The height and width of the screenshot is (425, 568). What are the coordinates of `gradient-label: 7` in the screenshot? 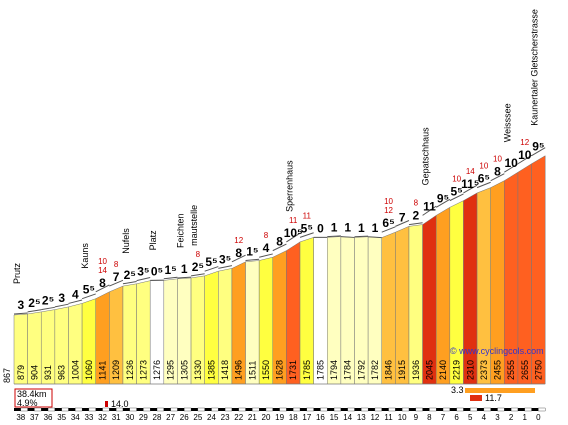 It's located at (402, 217).